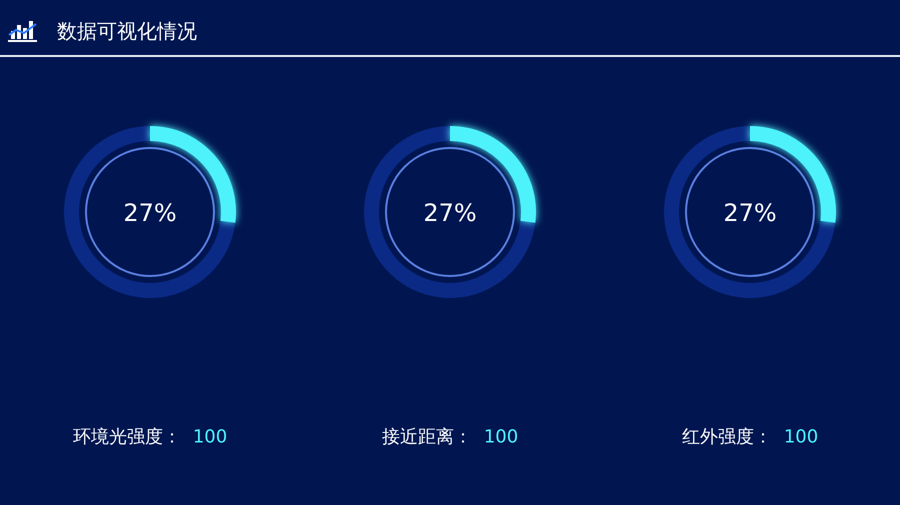  I want to click on chart-title: 数据可视化情况, so click(127, 31).